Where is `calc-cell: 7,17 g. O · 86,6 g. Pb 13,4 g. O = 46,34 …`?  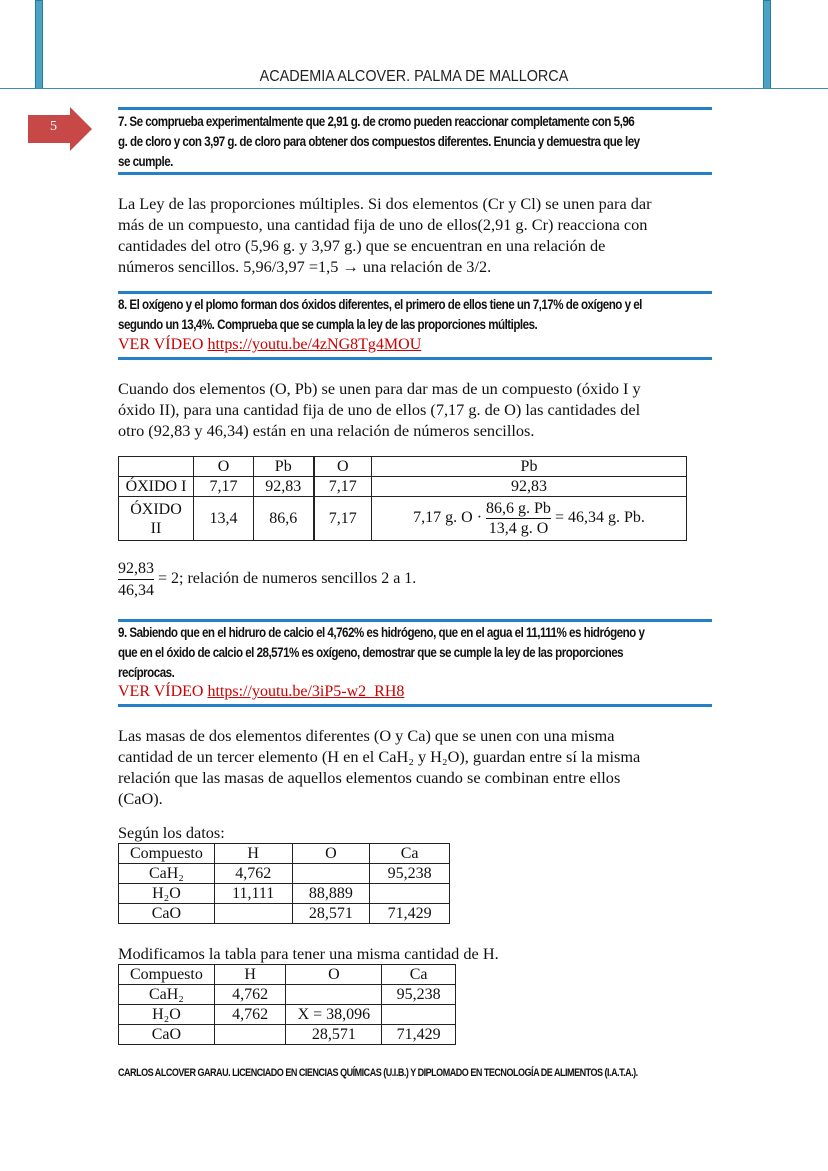
calc-cell: 7,17 g. O · 86,6 g. Pb 13,4 g. O = 46,34 … is located at coordinates (529, 518).